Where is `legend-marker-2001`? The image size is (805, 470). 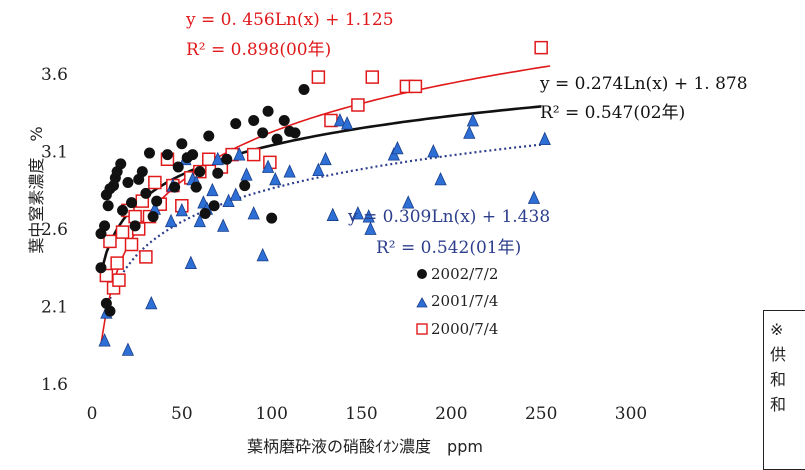 legend-marker-2001 is located at coordinates (422, 302).